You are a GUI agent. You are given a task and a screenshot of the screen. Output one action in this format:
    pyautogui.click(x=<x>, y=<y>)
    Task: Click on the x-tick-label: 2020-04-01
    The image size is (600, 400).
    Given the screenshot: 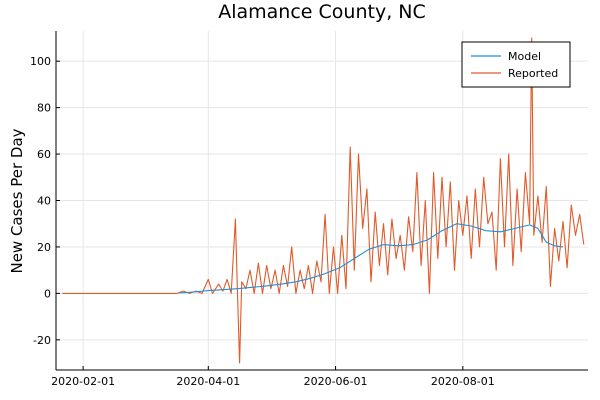 What is the action you would take?
    pyautogui.click(x=208, y=381)
    